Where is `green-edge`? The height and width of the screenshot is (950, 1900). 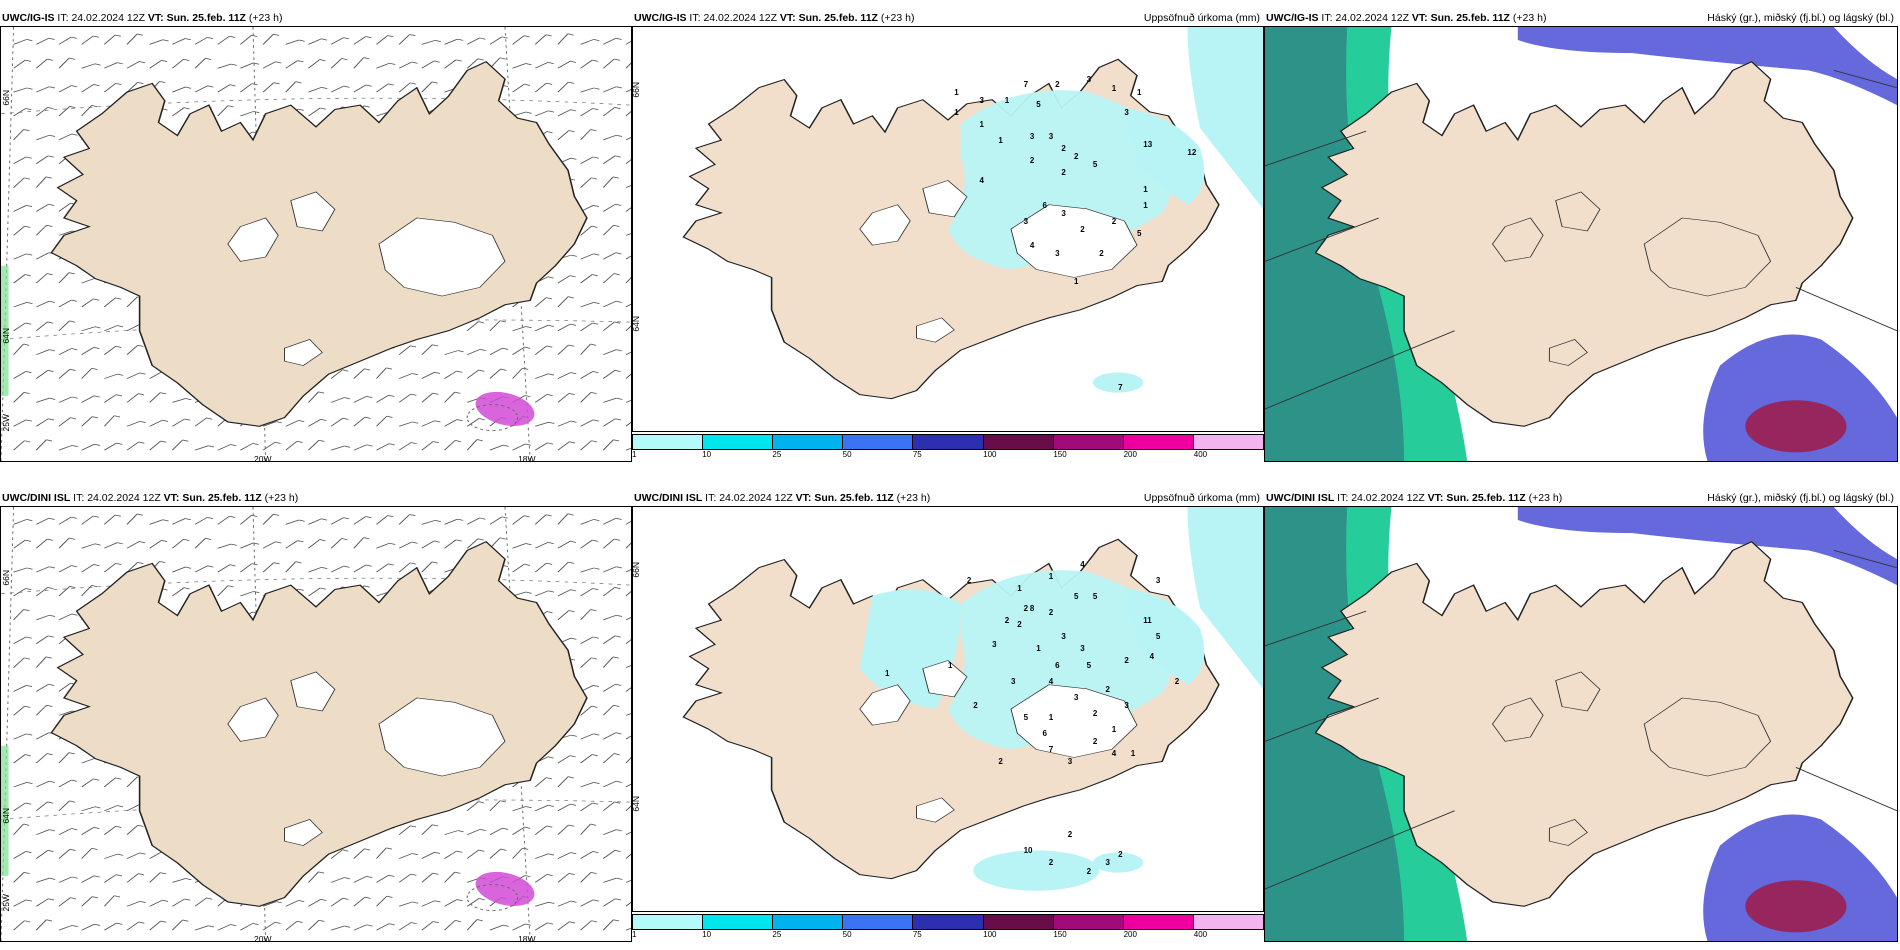
green-edge is located at coordinates (5, 810).